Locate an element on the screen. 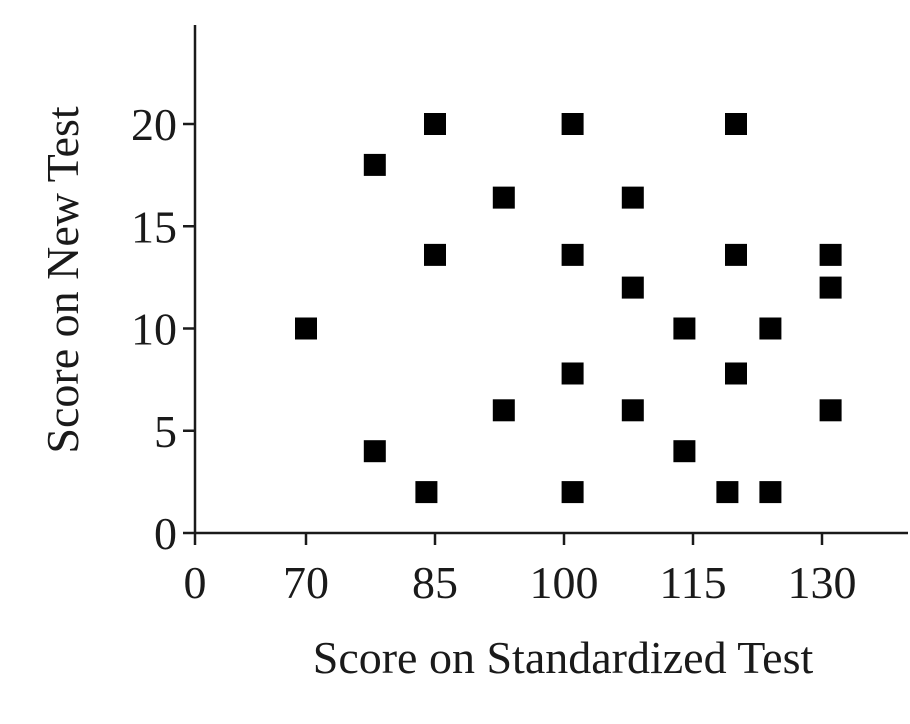  y-tick-label: 20 is located at coordinates (154, 124).